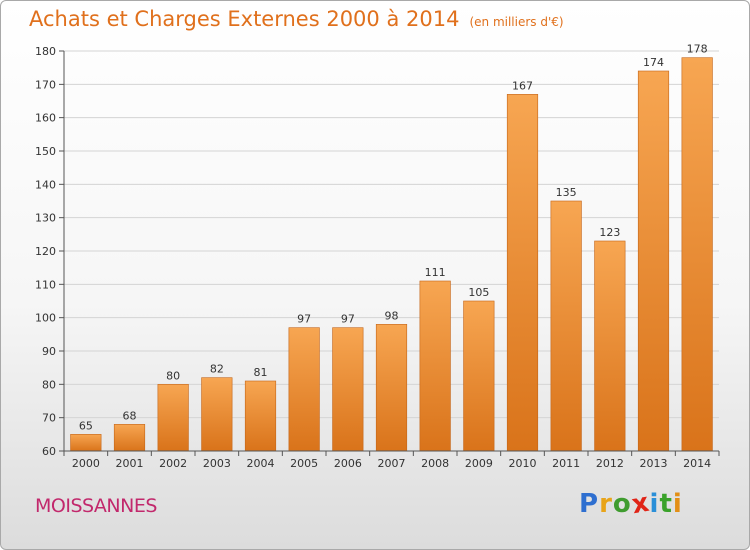 Image resolution: width=750 pixels, height=550 pixels. I want to click on bar-2002, so click(173, 418).